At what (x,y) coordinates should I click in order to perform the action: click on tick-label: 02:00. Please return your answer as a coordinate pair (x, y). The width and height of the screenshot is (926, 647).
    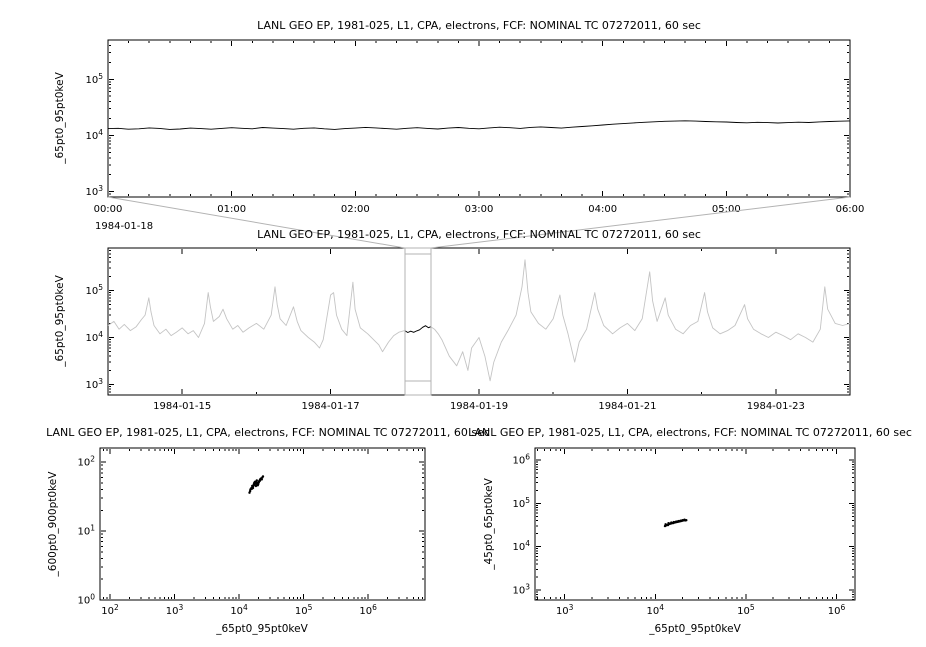
    Looking at the image, I should click on (355, 209).